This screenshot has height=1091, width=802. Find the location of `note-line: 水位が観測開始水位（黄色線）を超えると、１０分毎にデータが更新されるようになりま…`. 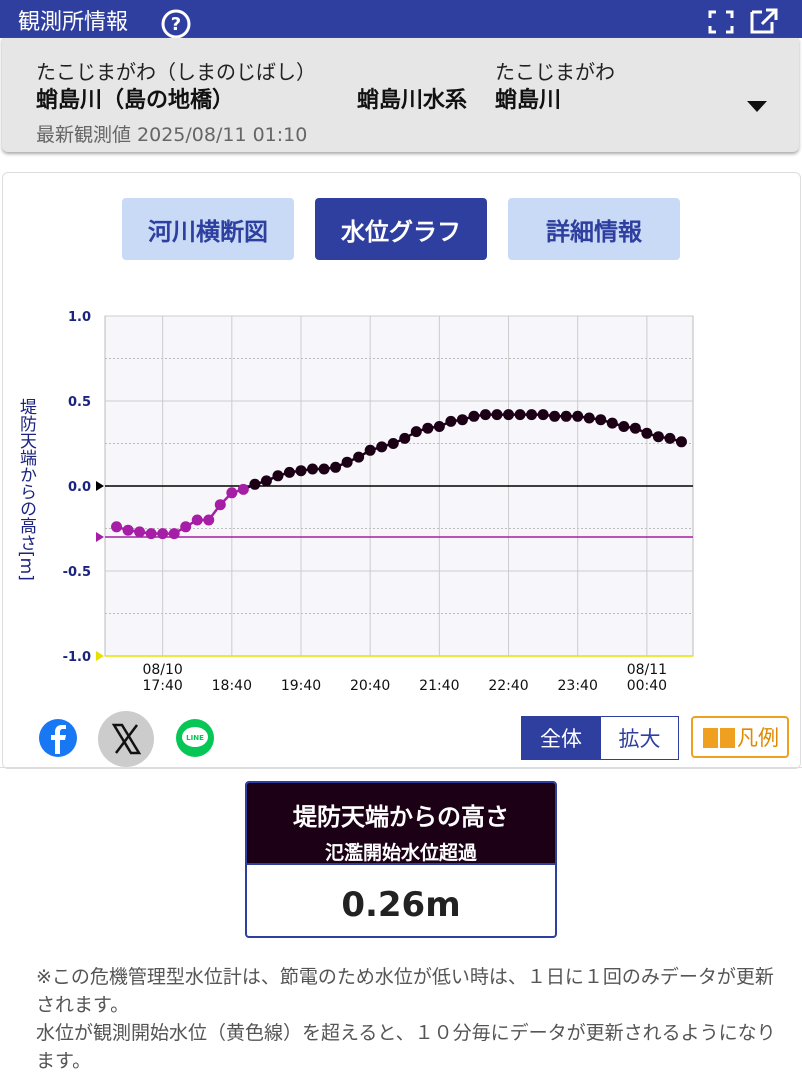

note-line: 水位が観測開始水位（黄色線）を超えると、１０分毎にデータが更新されるようになりま… is located at coordinates (406, 1047).